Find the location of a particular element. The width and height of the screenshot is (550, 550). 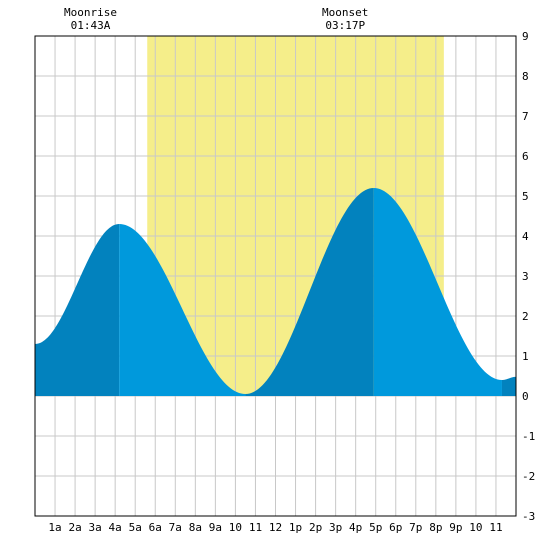

x-tick-label: 12 is located at coordinates (275, 527).